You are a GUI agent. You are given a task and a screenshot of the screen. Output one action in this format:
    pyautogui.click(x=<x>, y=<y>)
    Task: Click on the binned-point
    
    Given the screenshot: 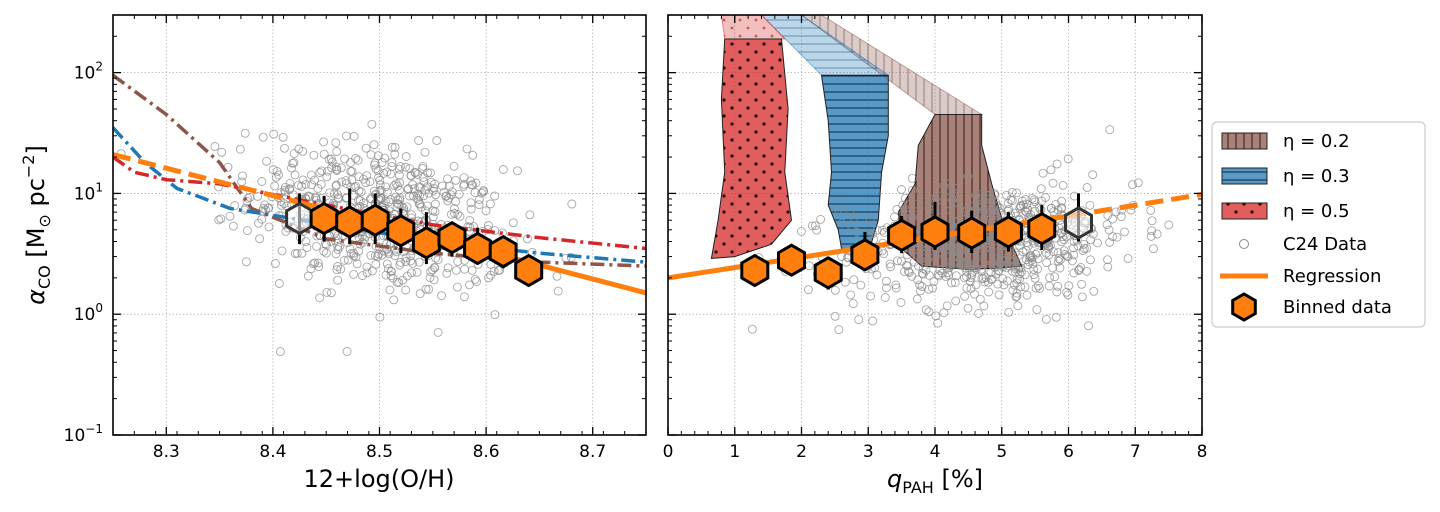 What is the action you would take?
    pyautogui.click(x=791, y=260)
    